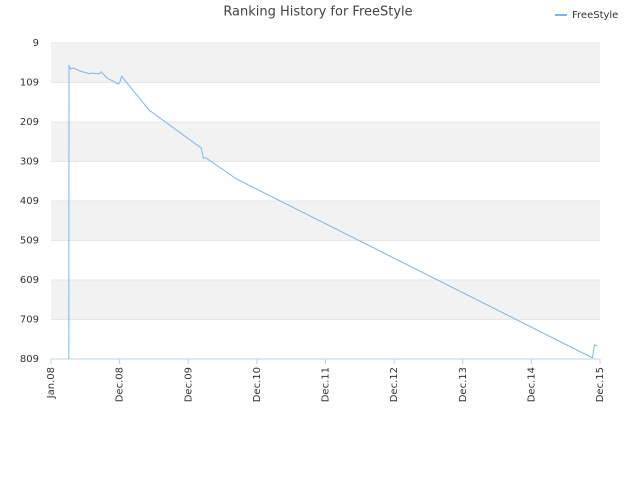  What do you see at coordinates (120, 384) in the screenshot?
I see `x-tick-label: Dec.08` at bounding box center [120, 384].